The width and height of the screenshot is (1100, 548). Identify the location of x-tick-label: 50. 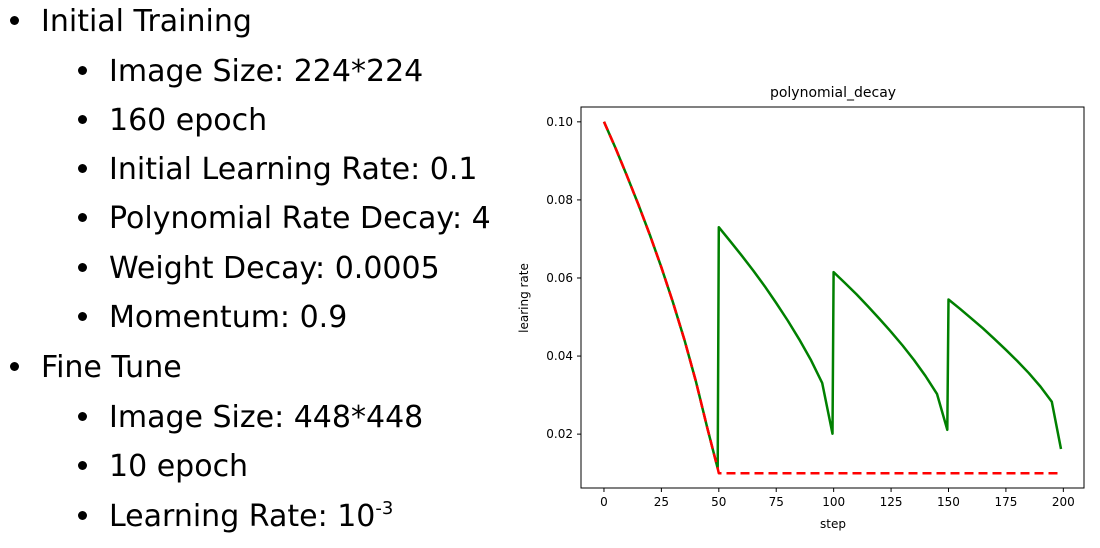
(718, 502).